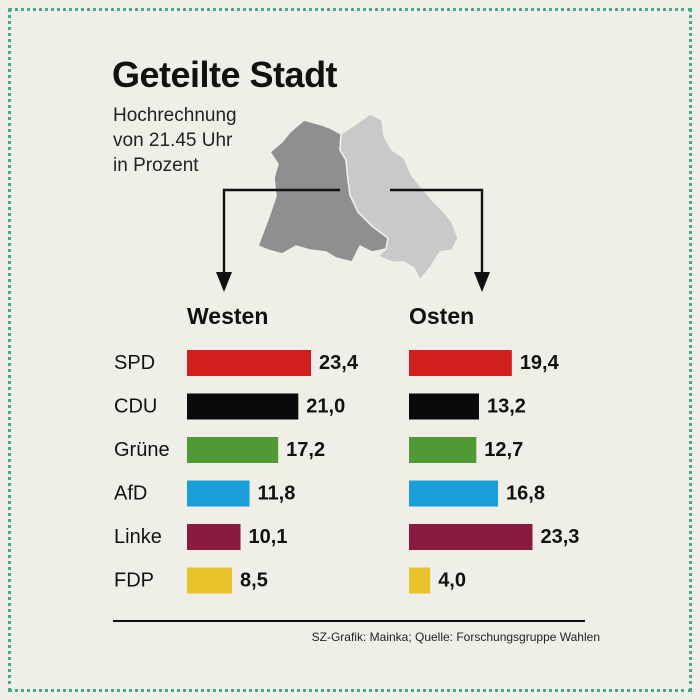  I want to click on bar-osten-spd, so click(460, 363).